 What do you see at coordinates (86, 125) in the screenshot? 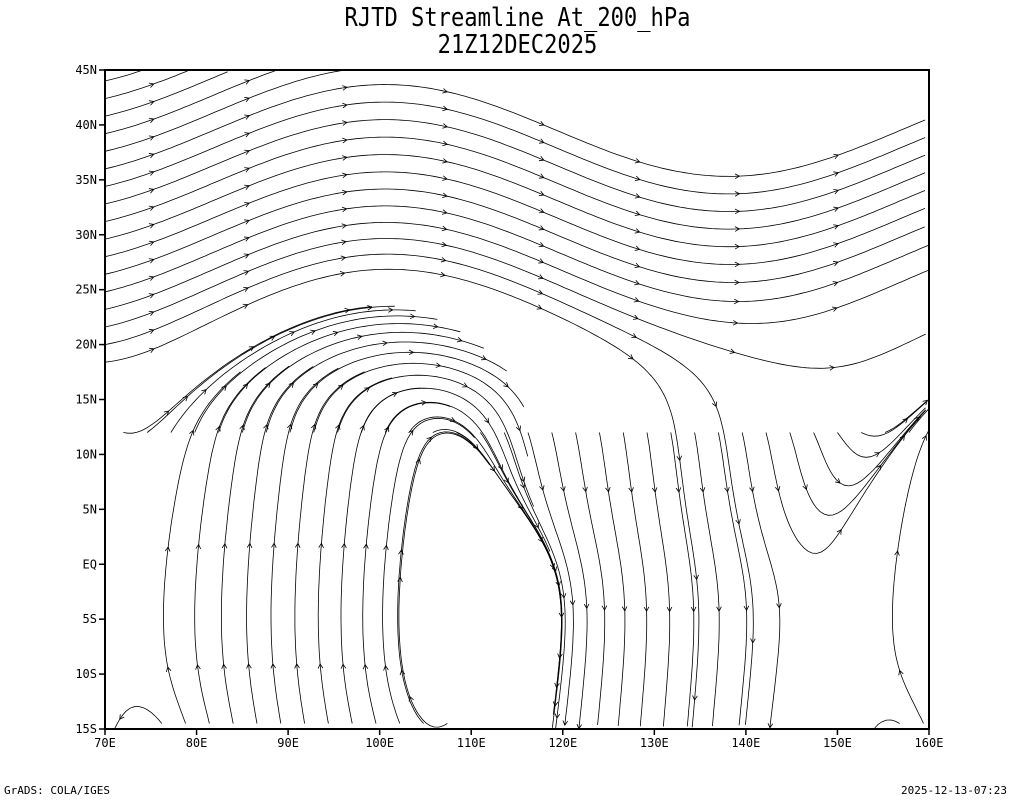
I see `y-tick-label: 40N` at bounding box center [86, 125].